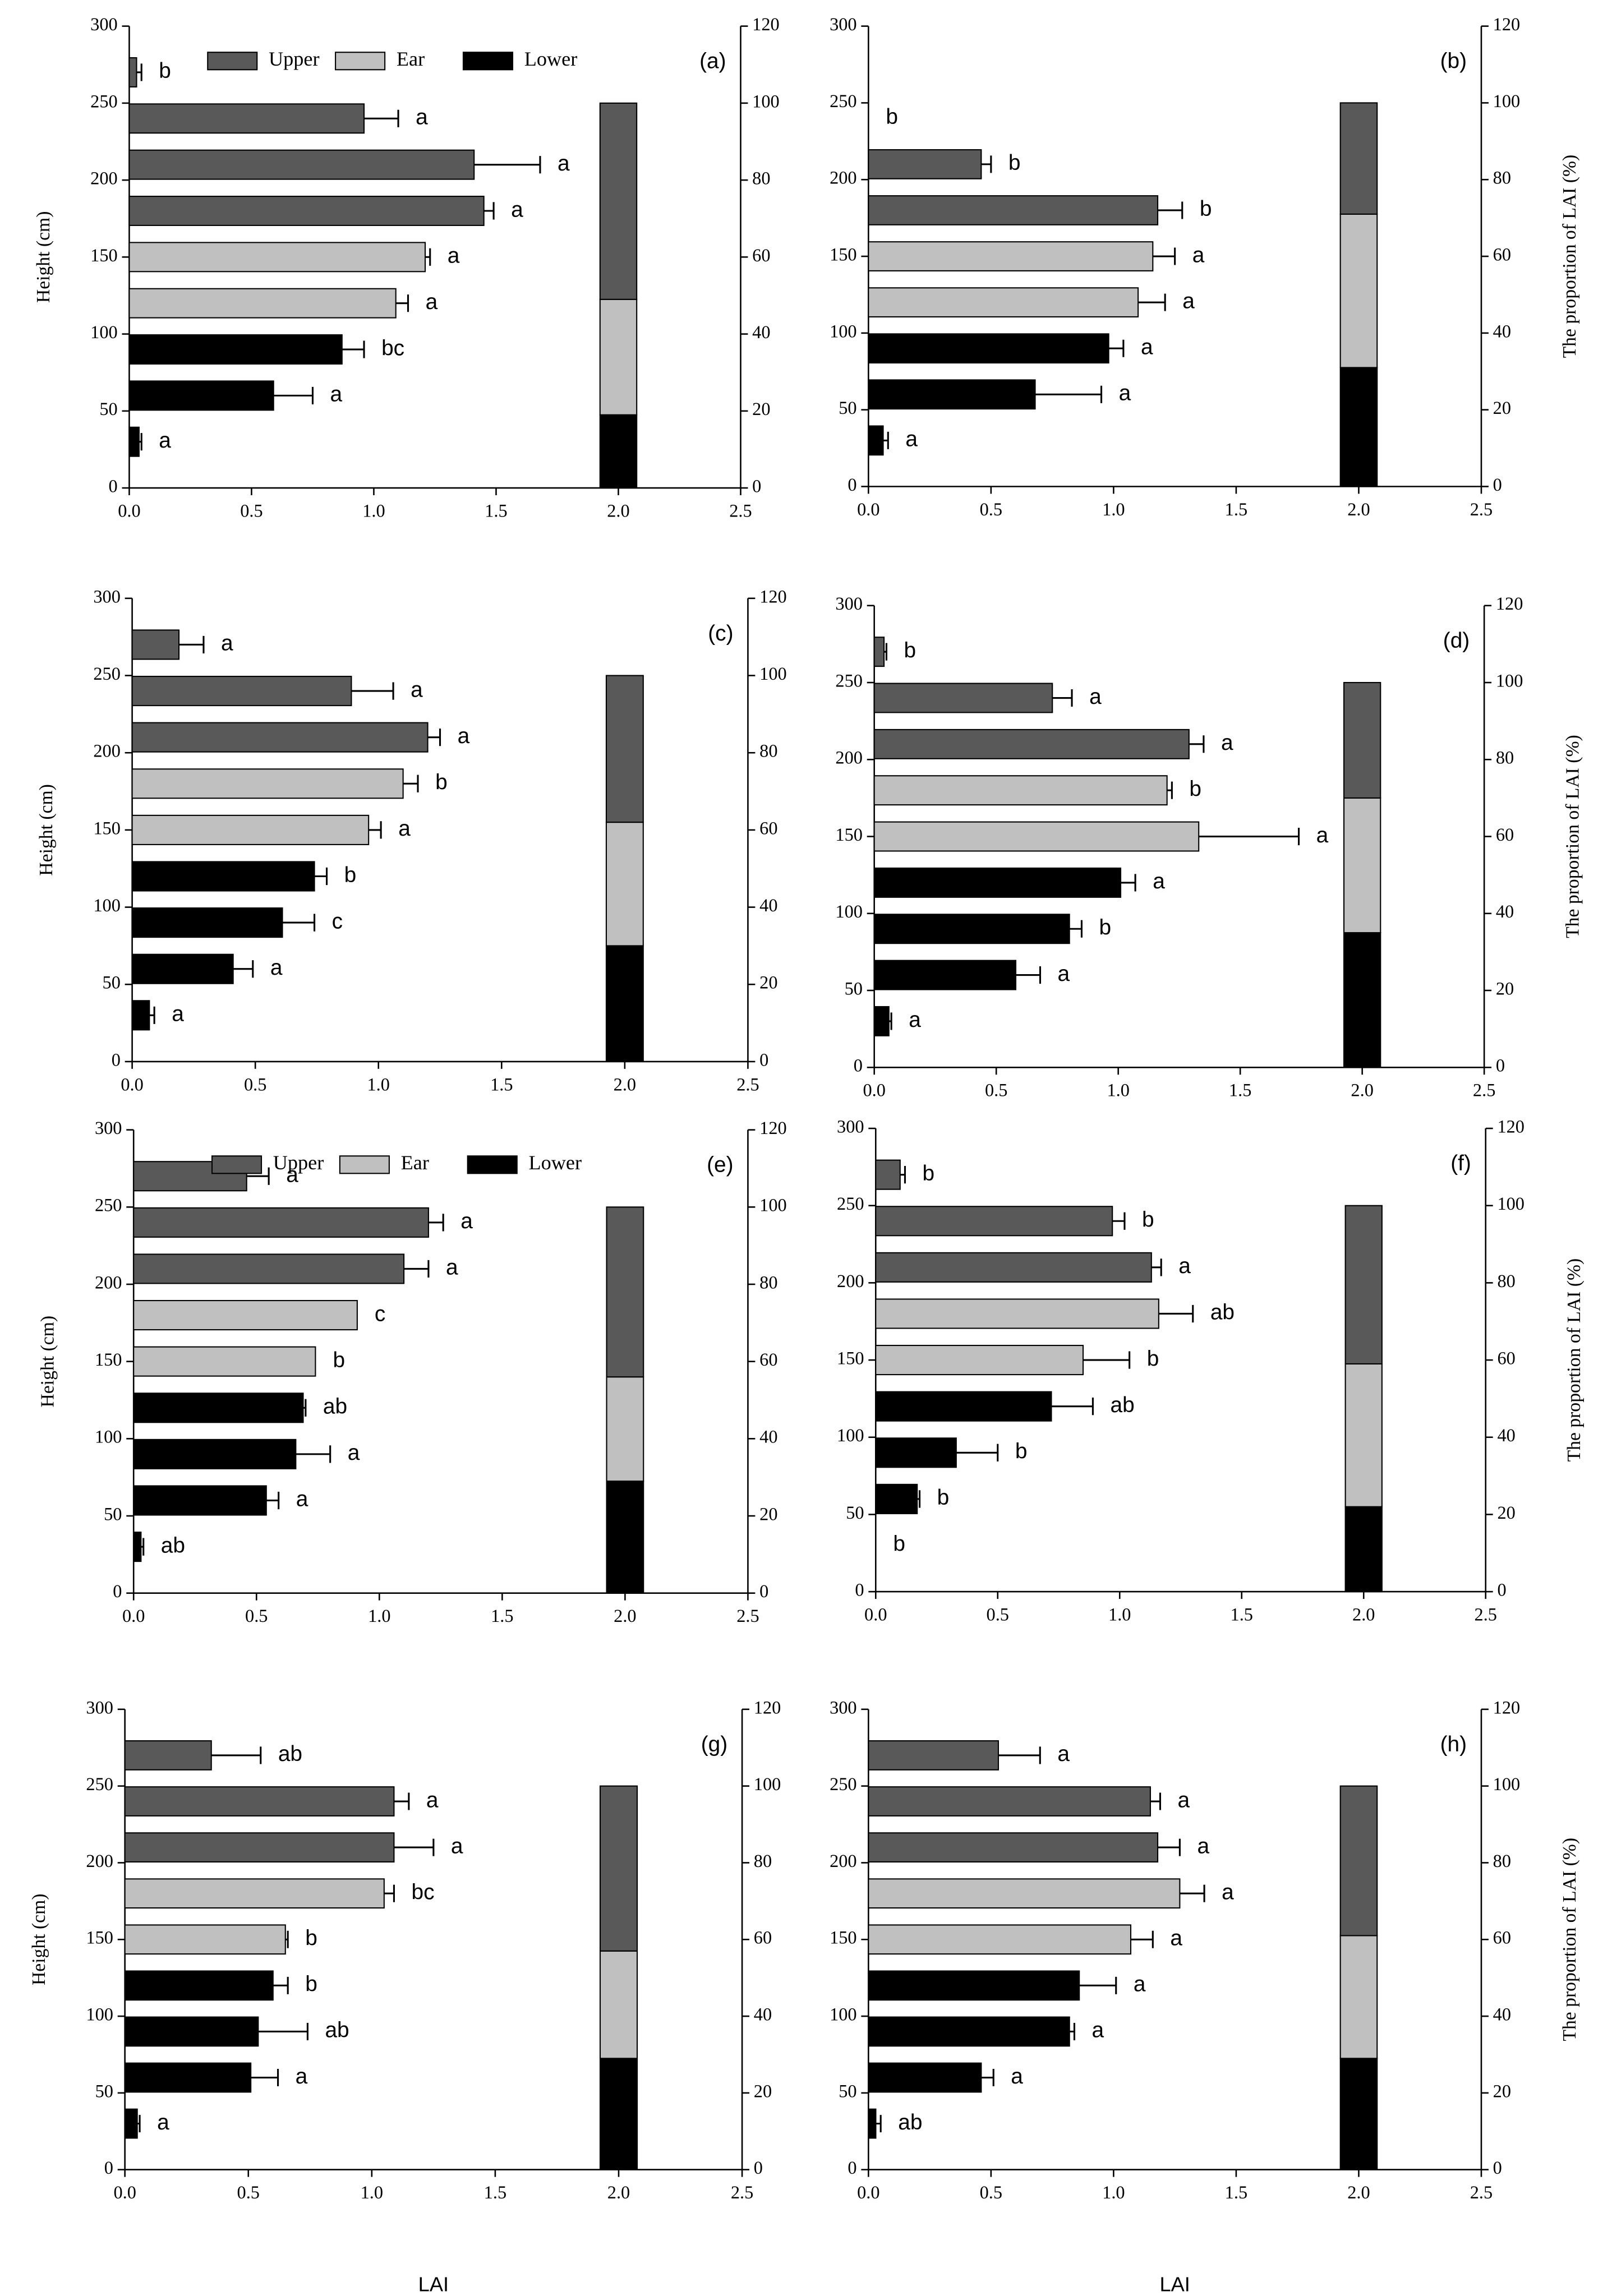  Describe the element at coordinates (712, 61) in the screenshot. I see `panel-label: (a)` at that location.